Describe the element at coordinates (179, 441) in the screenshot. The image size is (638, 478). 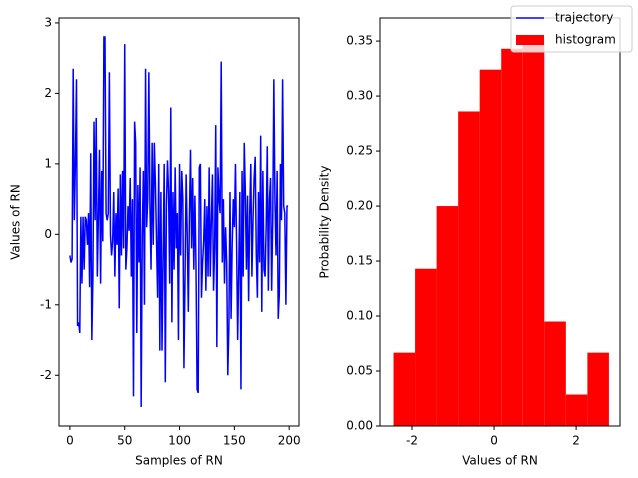
I see `x-tick-label: 100` at that location.